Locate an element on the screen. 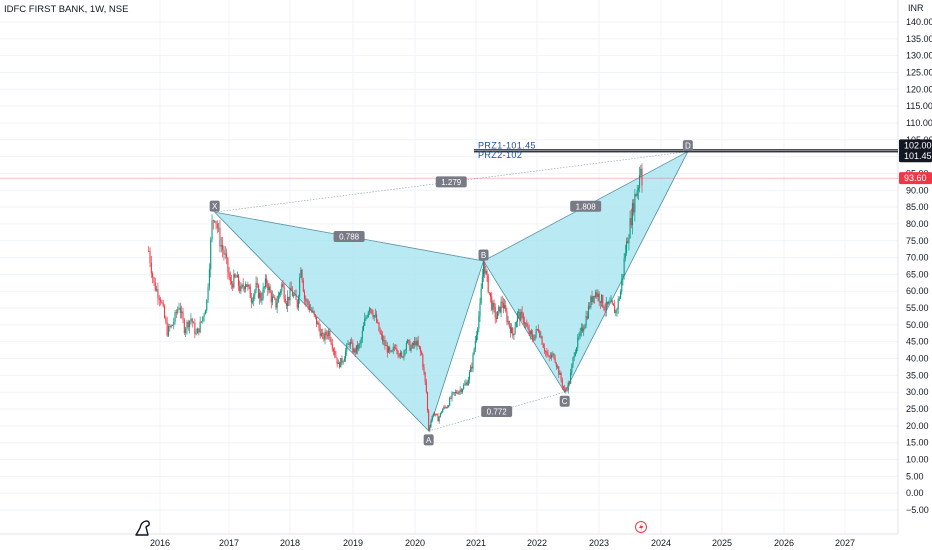  point-badge-d is located at coordinates (687, 146).